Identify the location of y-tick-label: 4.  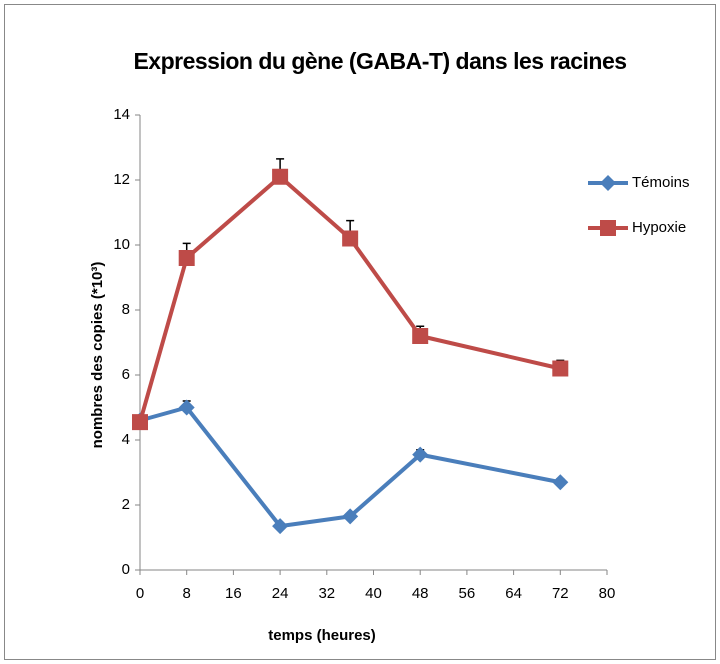
(126, 439).